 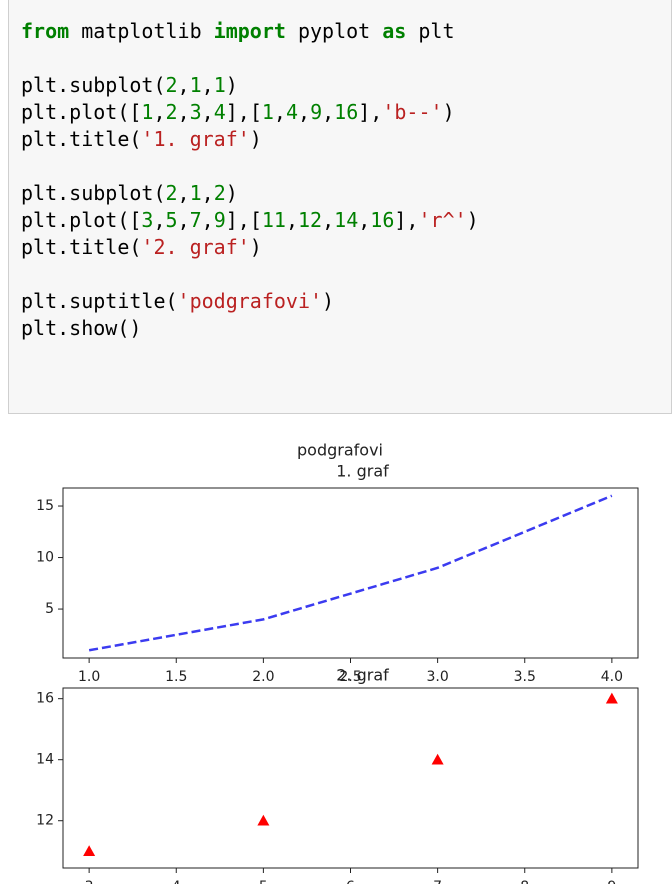 I want to click on y-tick-label: 10, so click(x=45, y=558).